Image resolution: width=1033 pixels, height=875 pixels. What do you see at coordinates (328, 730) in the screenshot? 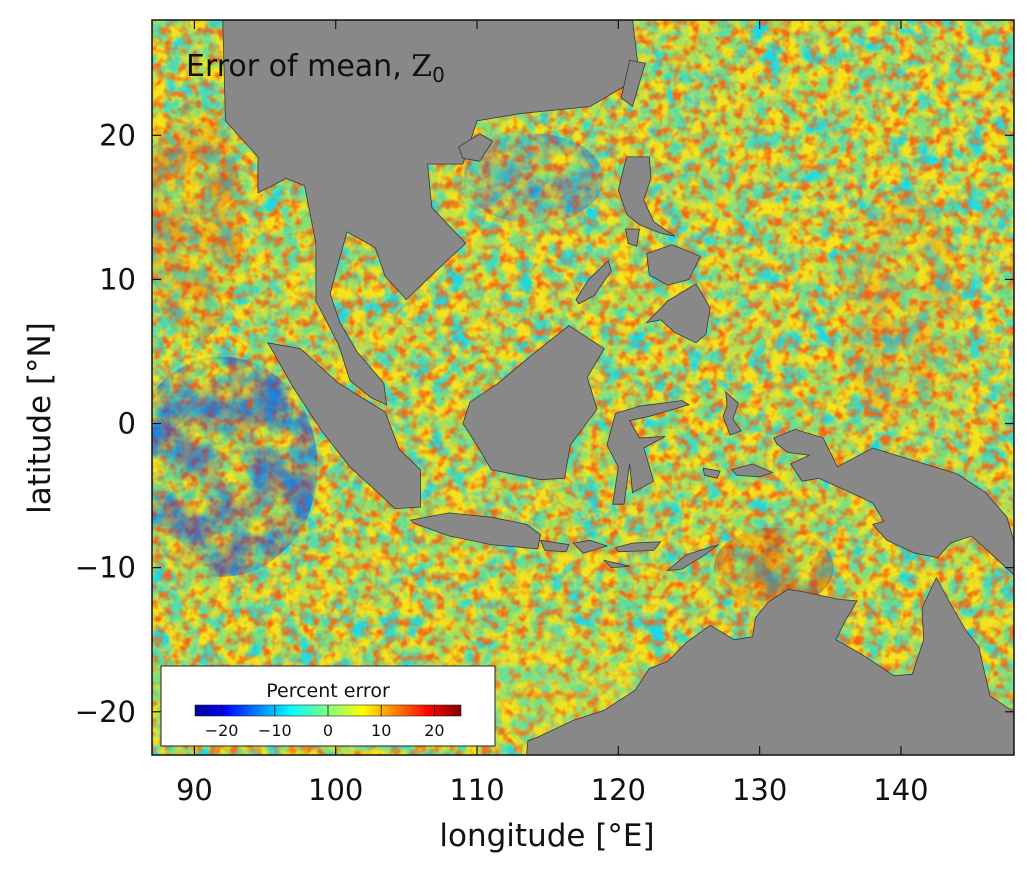
I see `colorbar-tick-label: 0` at bounding box center [328, 730].